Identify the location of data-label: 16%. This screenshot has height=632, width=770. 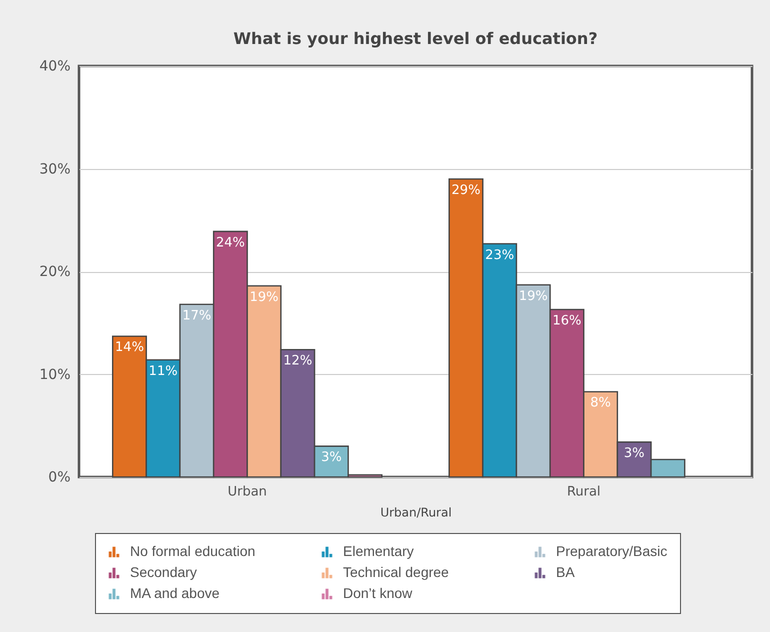
(567, 321).